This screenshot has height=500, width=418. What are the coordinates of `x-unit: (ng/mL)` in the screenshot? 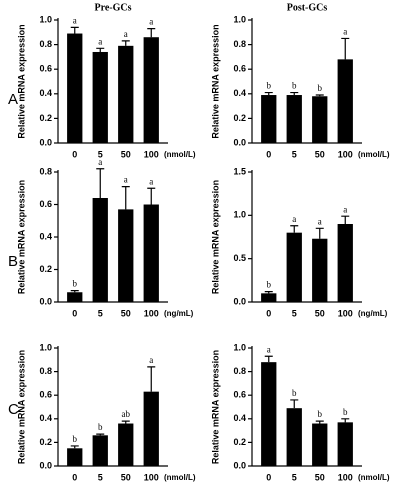 It's located at (179, 313).